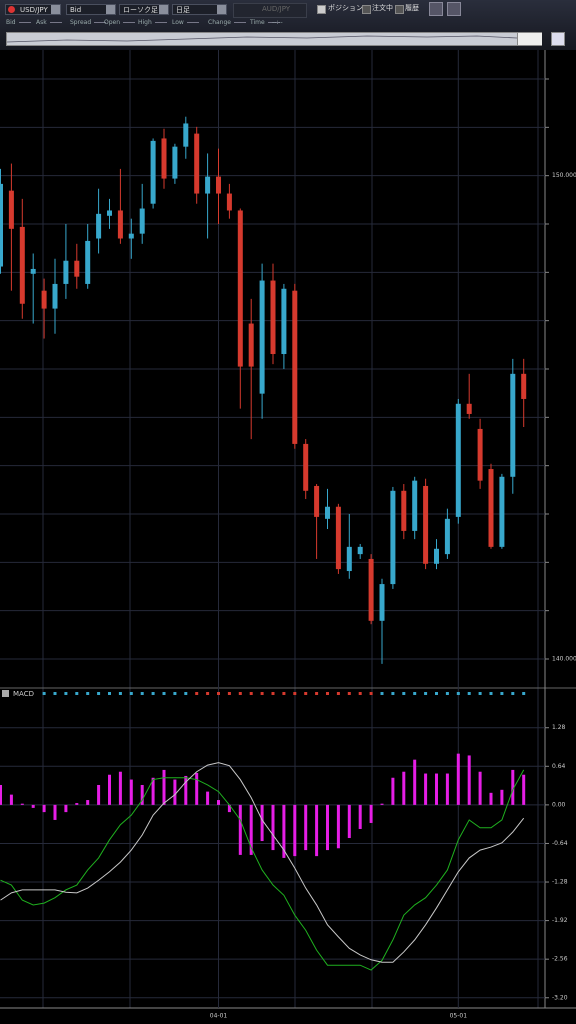 The image size is (576, 1024). I want to click on price-select: Bid, so click(91, 9).